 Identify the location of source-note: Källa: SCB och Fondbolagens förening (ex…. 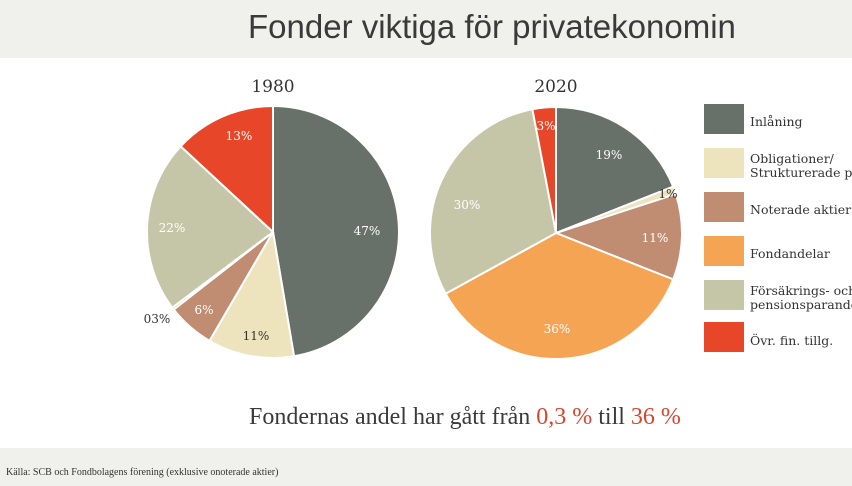
(142, 472).